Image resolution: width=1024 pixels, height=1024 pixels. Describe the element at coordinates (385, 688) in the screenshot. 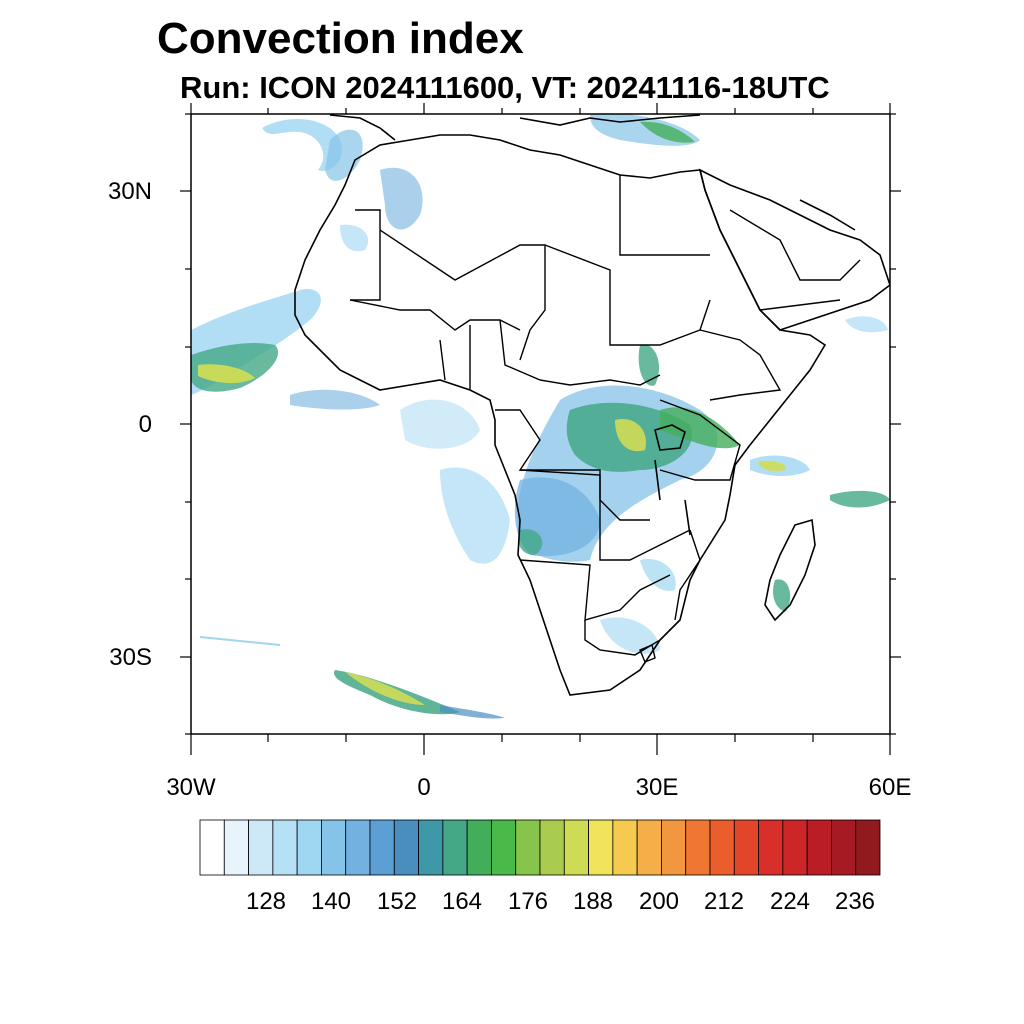

I see `convection-core-south-atlantic` at that location.